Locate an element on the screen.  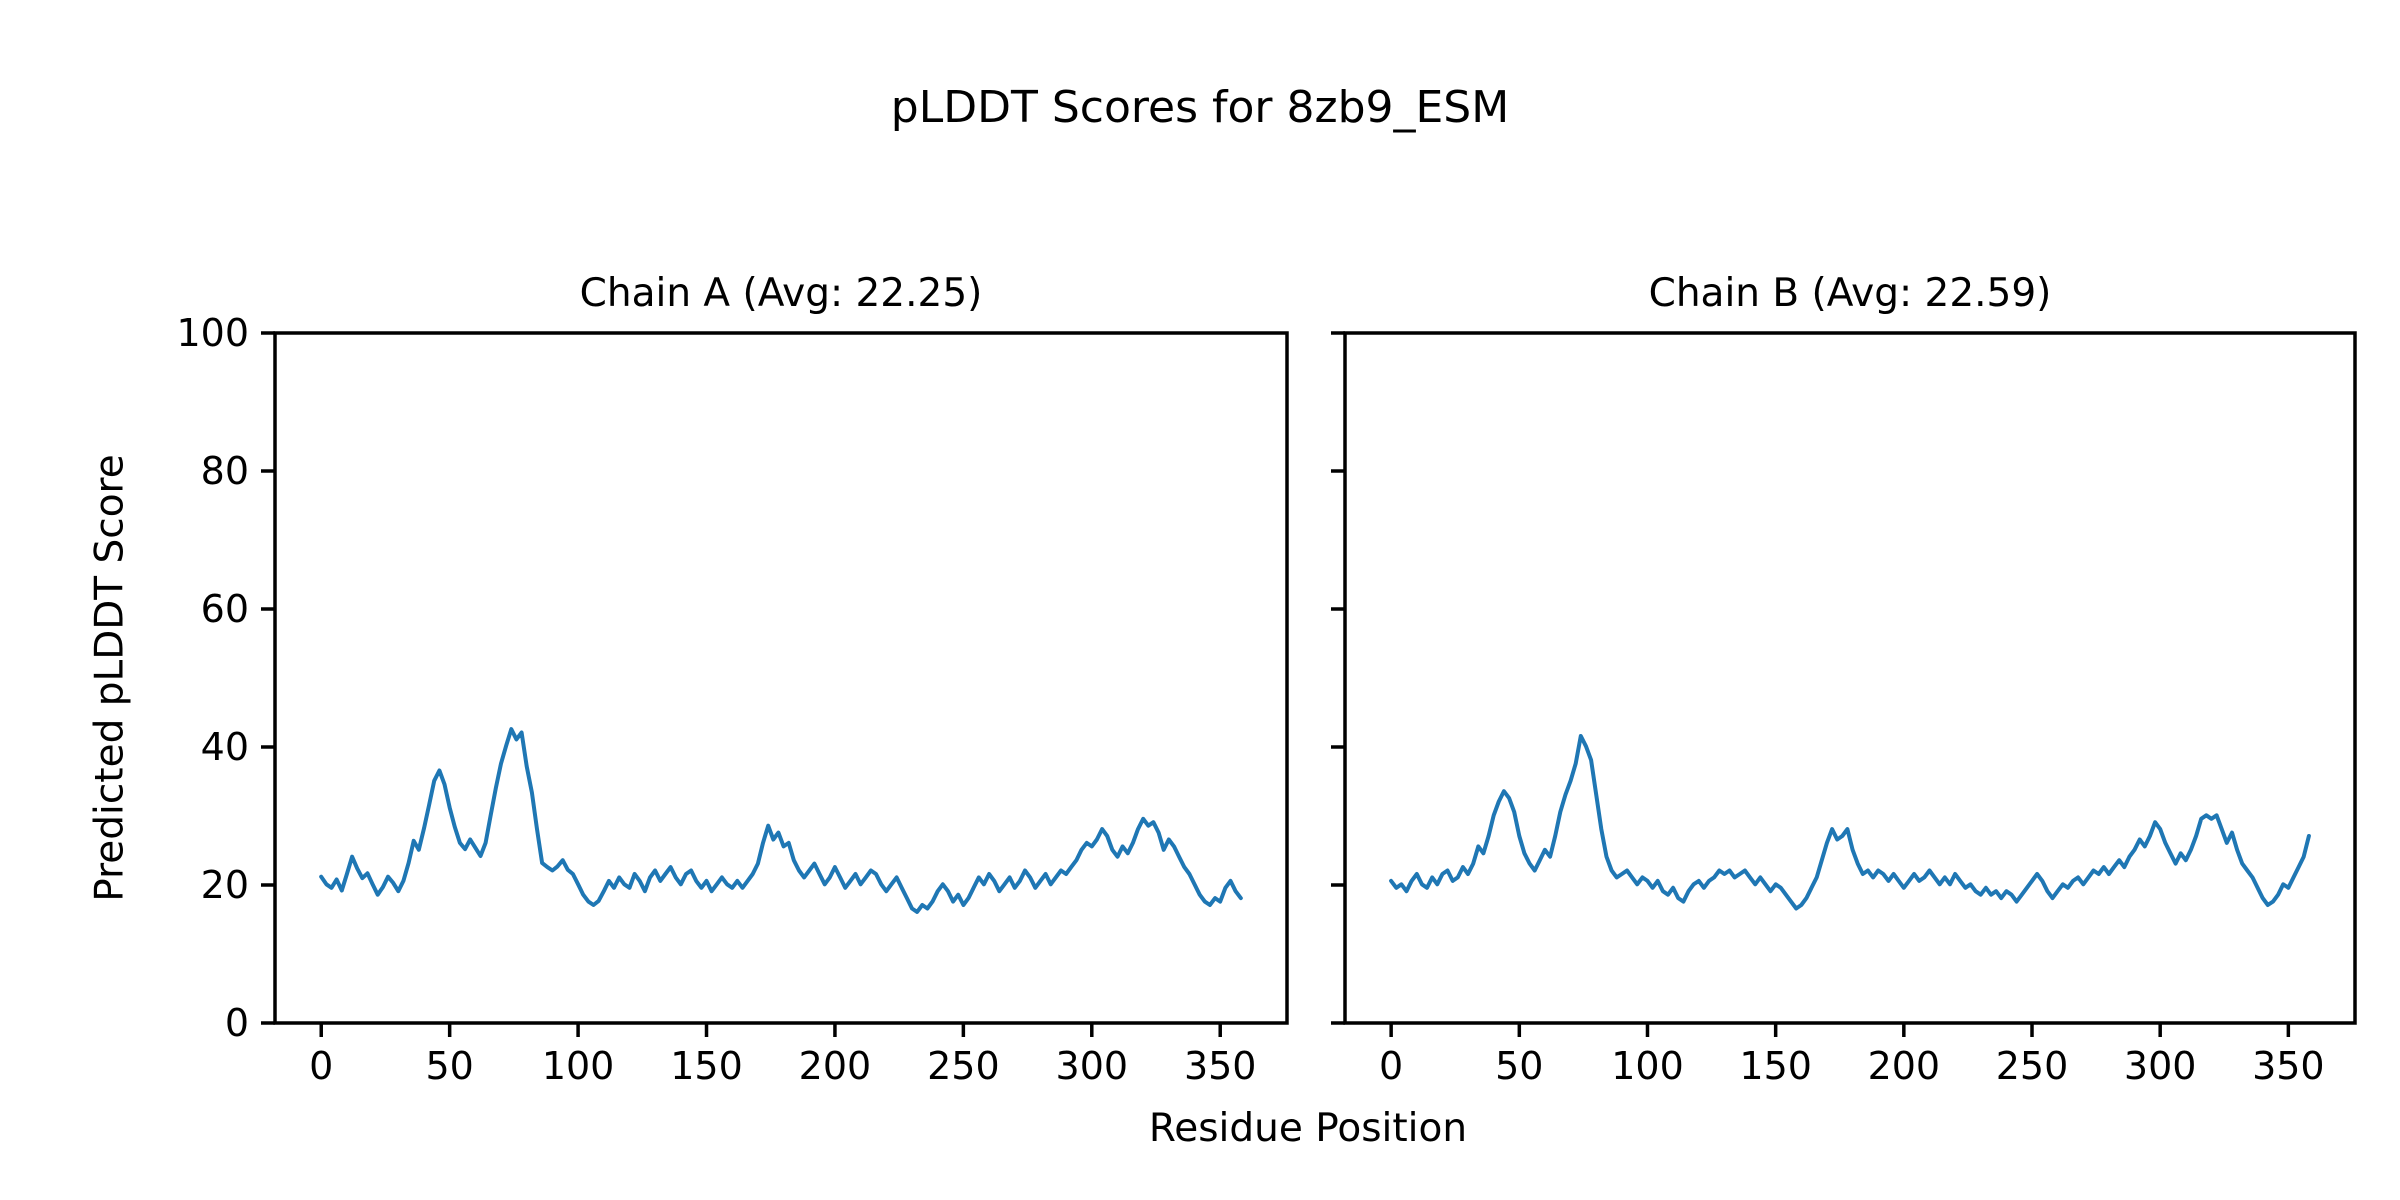
y-tick-label: 100 is located at coordinates (212, 333).